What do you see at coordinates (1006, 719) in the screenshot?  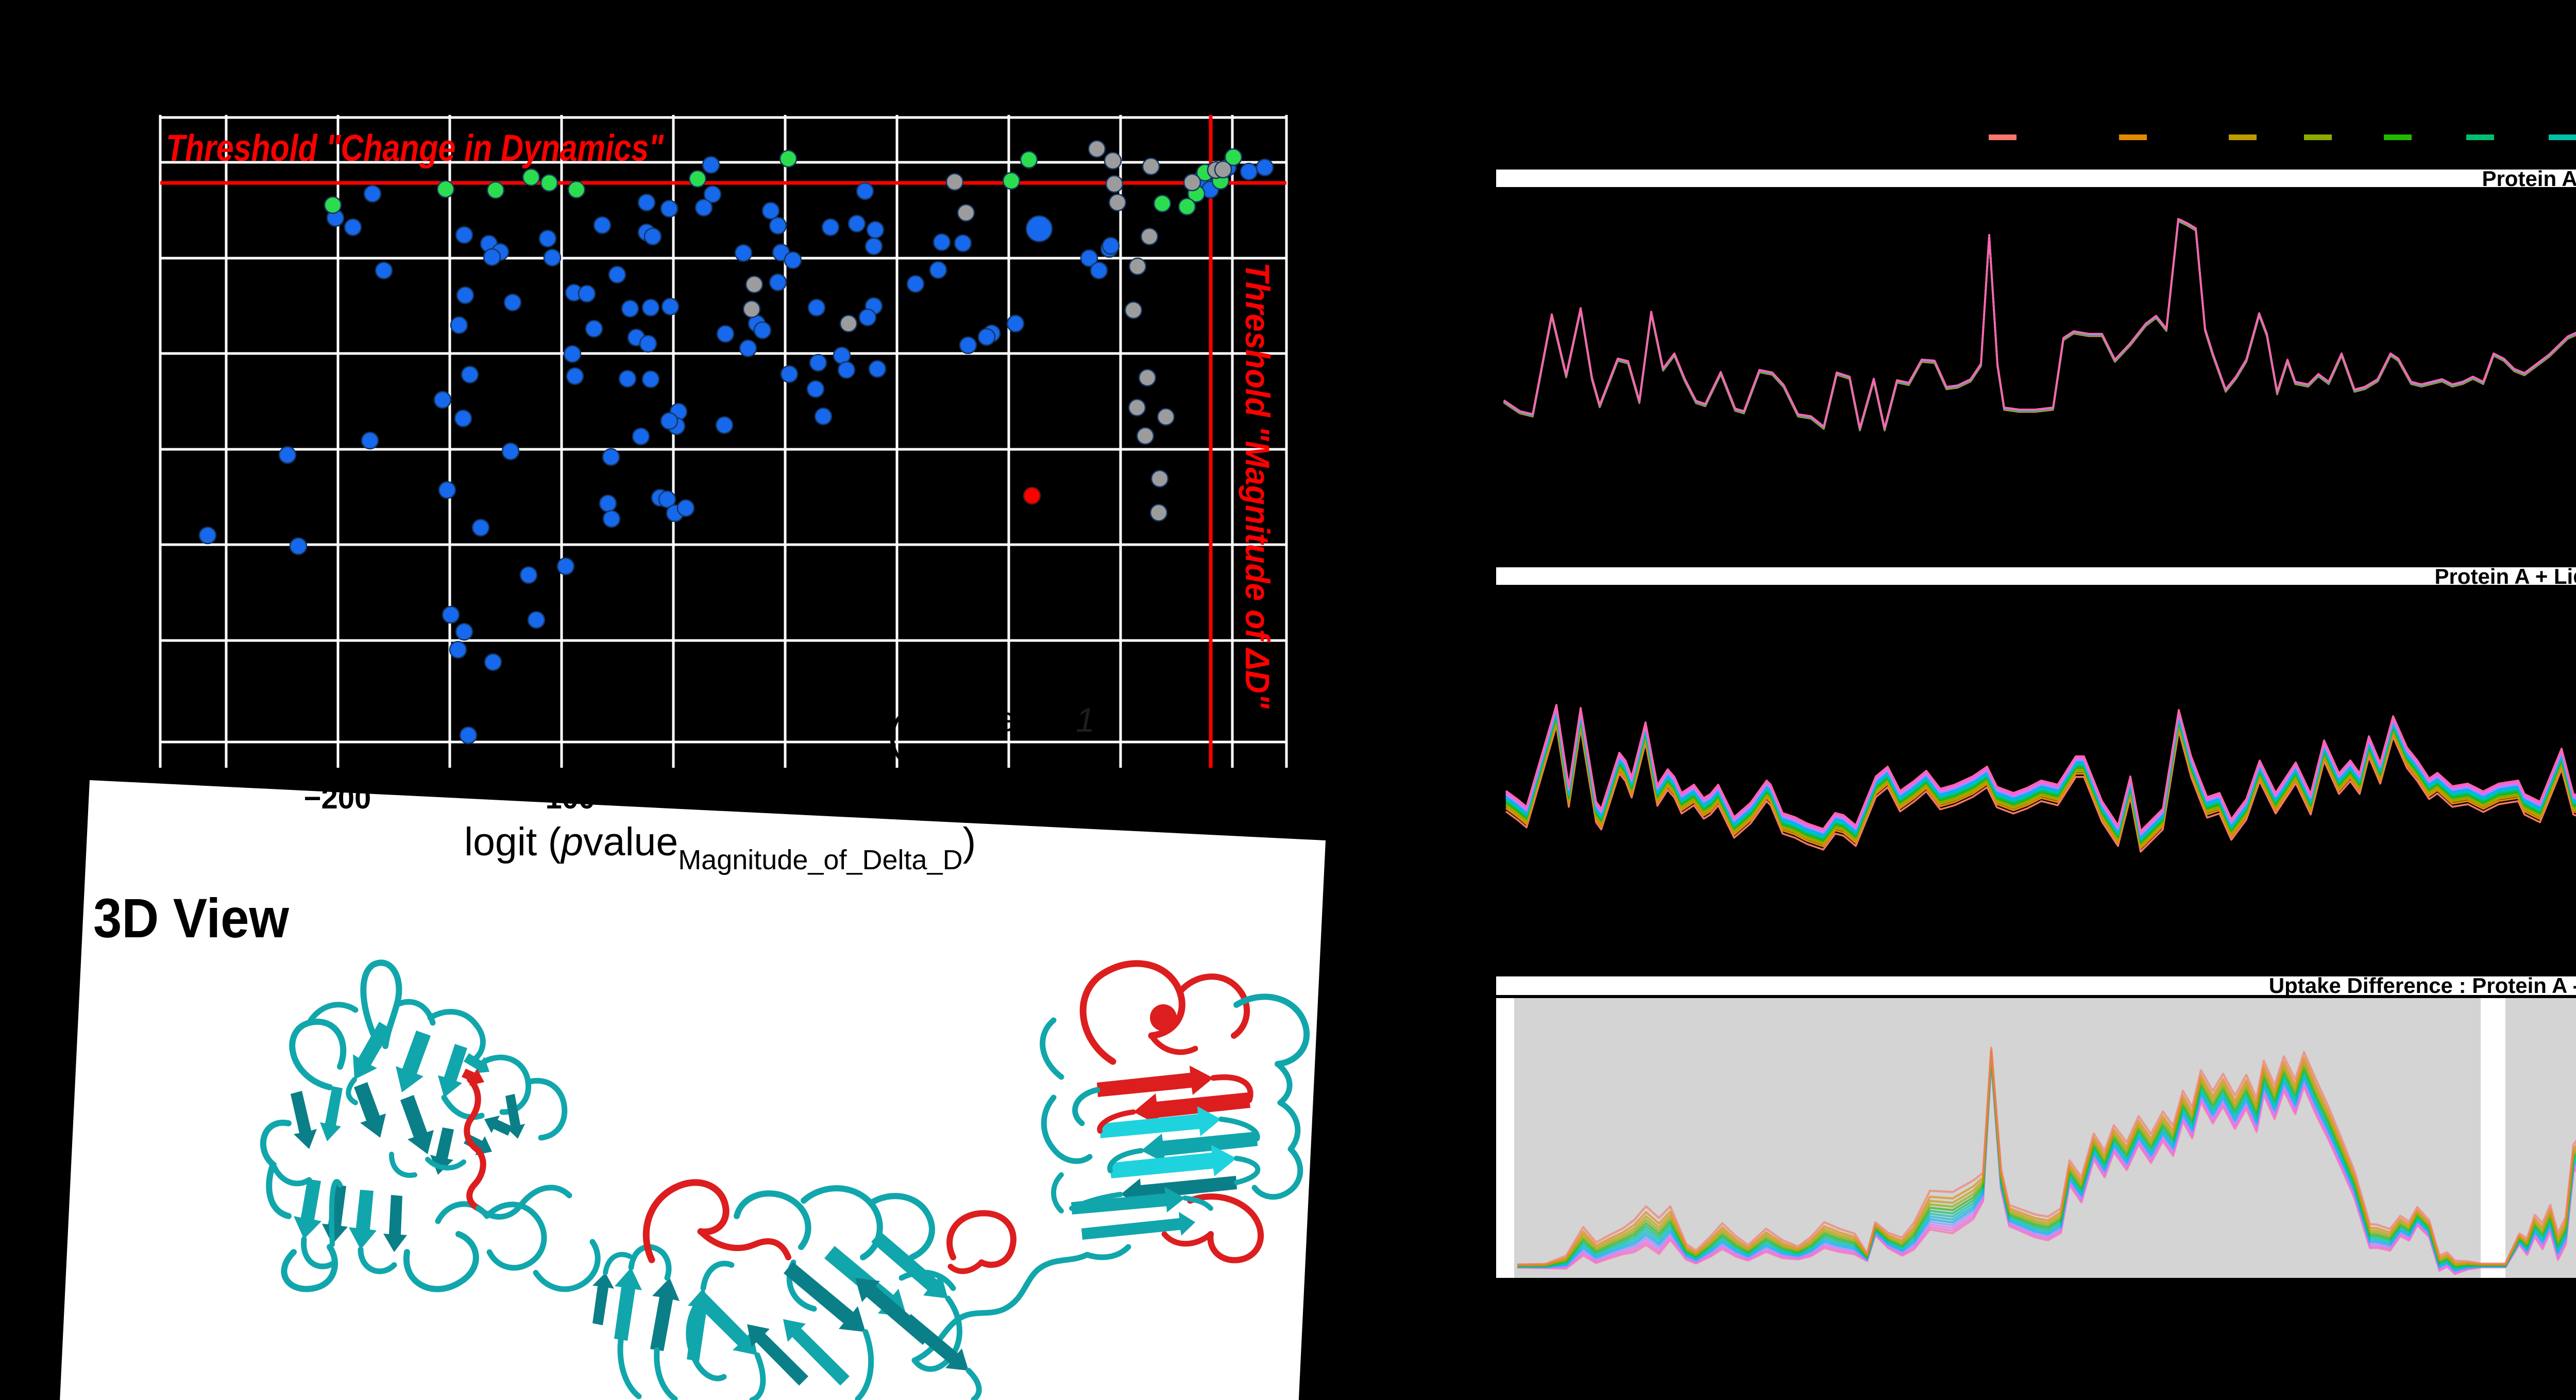 I see `svg-text: e` at bounding box center [1006, 719].